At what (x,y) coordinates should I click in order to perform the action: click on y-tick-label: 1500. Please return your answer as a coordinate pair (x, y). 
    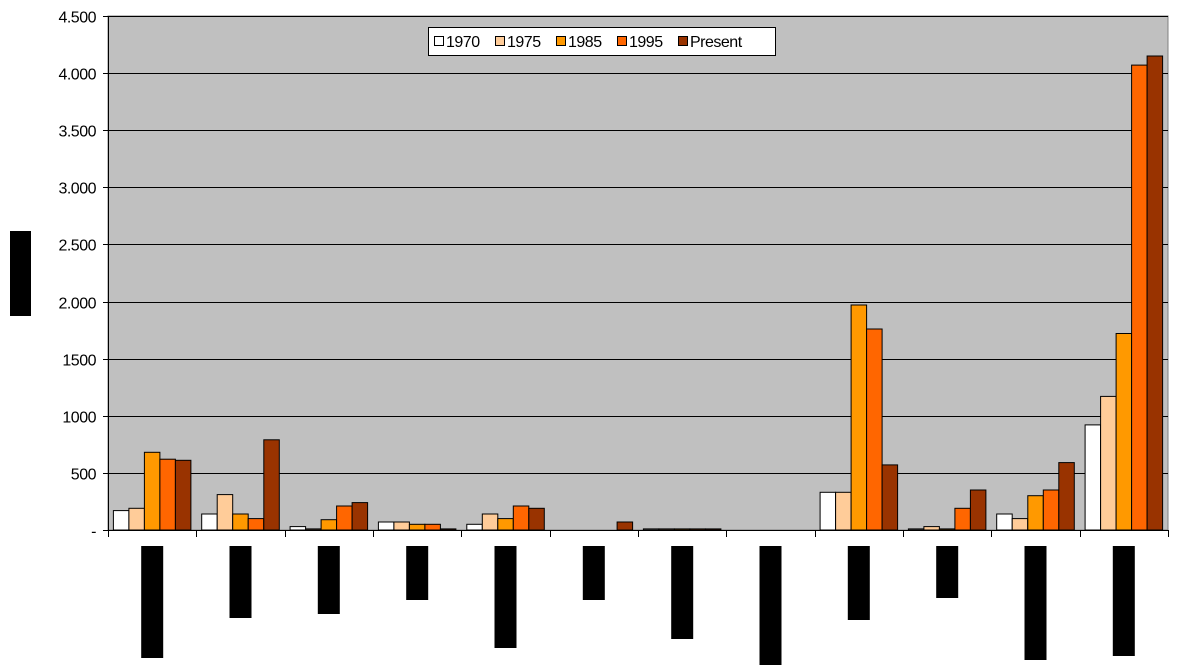
    Looking at the image, I should click on (79, 361).